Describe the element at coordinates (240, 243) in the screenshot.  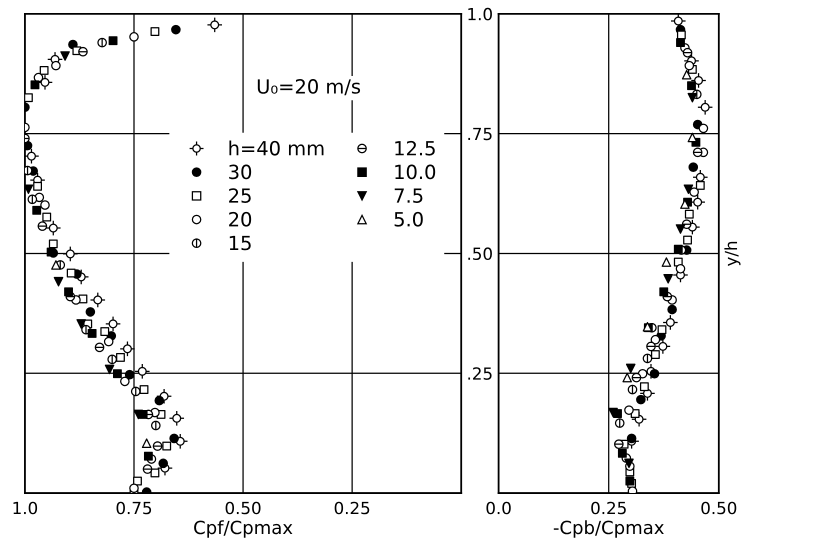
I see `legend-label: 15` at that location.